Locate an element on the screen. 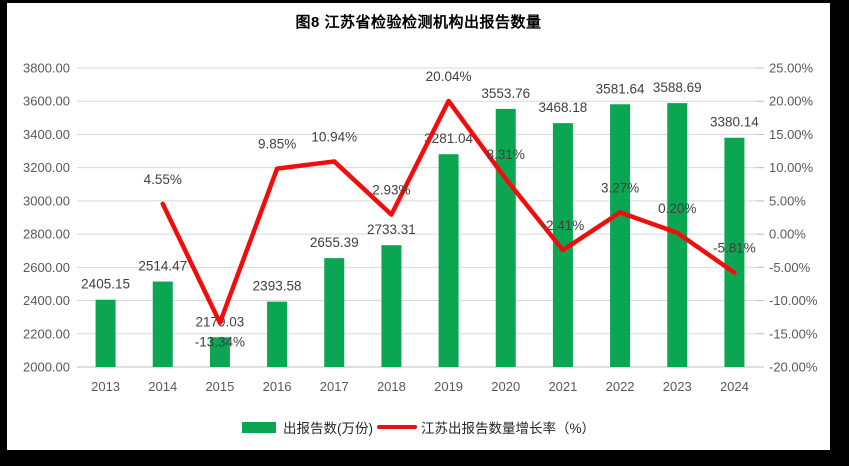 This screenshot has height=466, width=849. right-axis-tick-label: -5.00% is located at coordinates (790, 267).